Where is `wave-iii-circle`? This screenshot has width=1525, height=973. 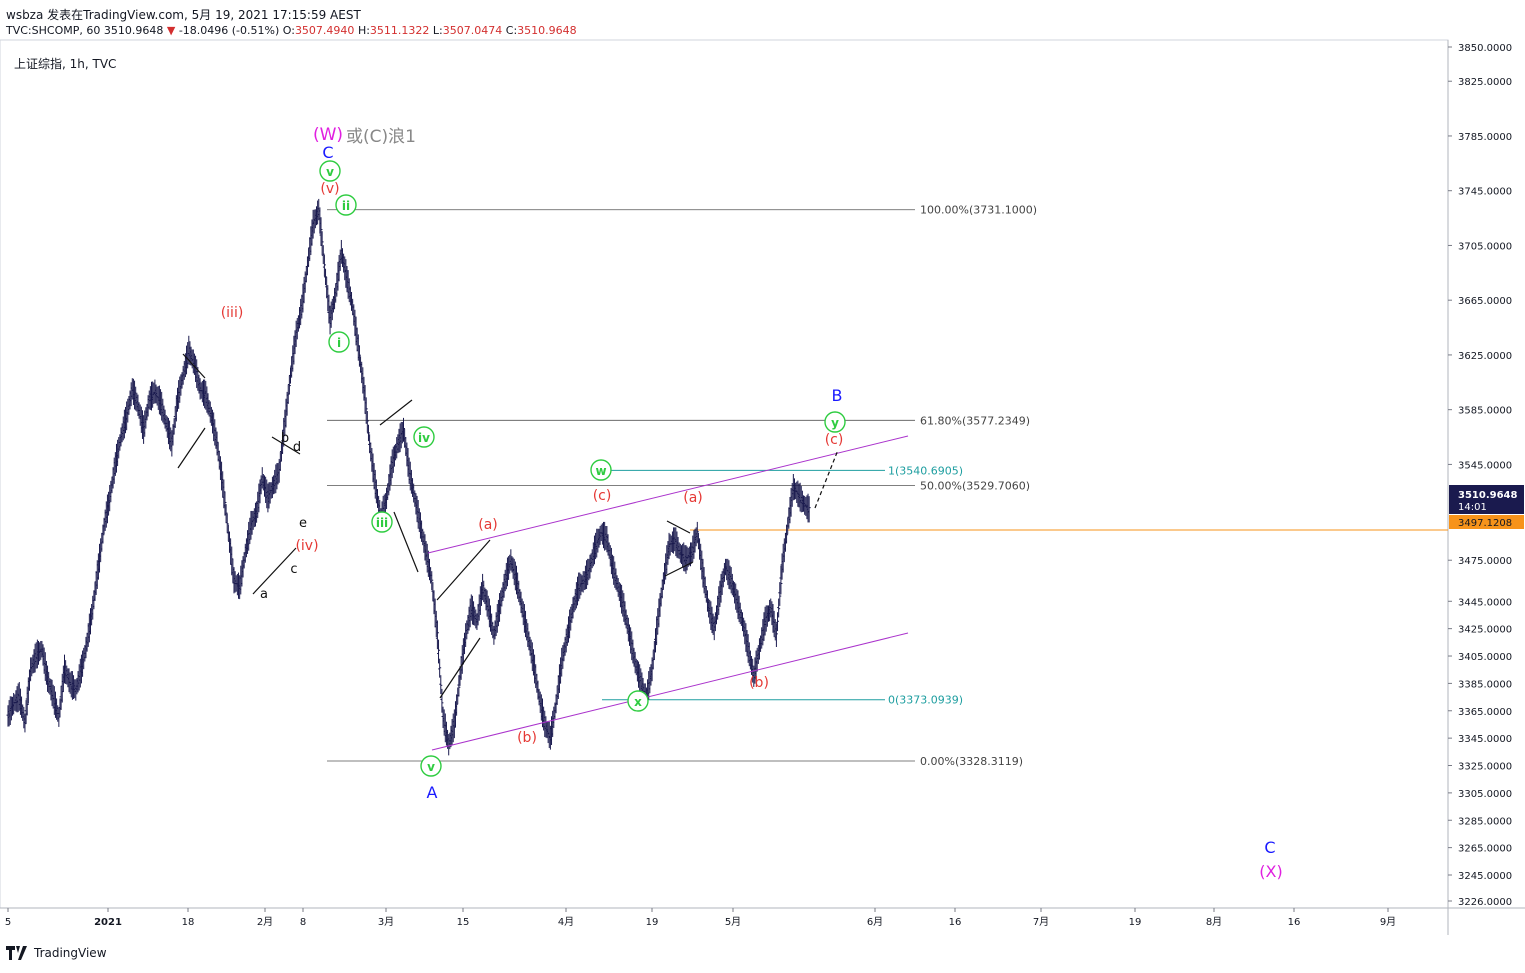
wave-iii-circle is located at coordinates (382, 522).